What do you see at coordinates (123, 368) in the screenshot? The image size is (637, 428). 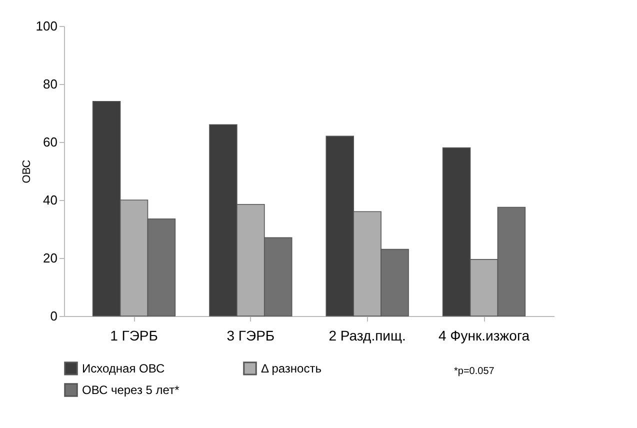 I see `legend-label: Исходная ОВС` at bounding box center [123, 368].